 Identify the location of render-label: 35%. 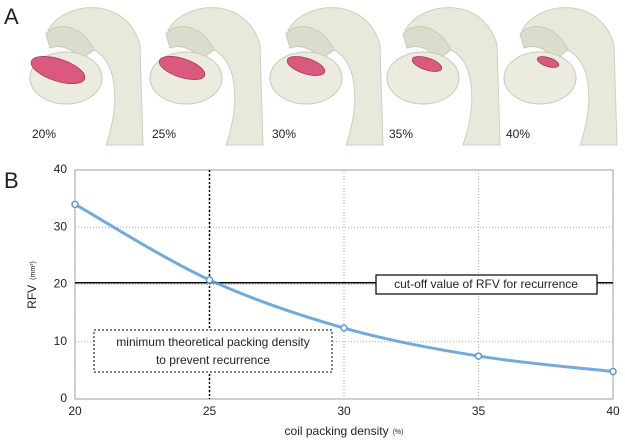
(401, 134).